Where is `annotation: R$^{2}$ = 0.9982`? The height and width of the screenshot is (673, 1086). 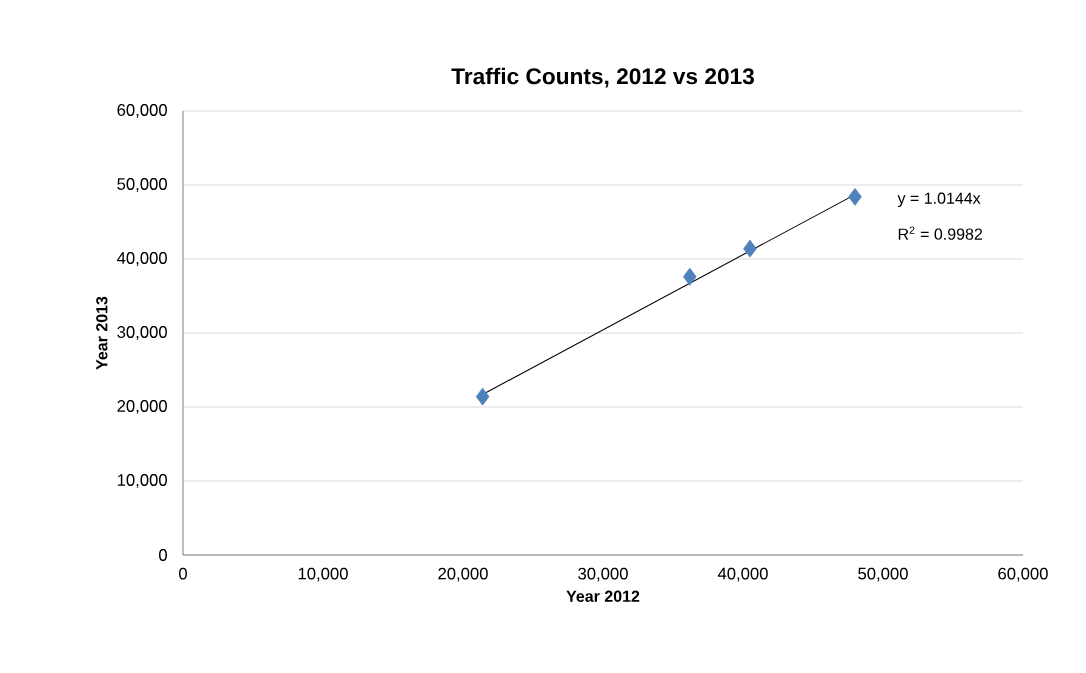 annotation: R$^{2}$ = 0.9982 is located at coordinates (940, 233).